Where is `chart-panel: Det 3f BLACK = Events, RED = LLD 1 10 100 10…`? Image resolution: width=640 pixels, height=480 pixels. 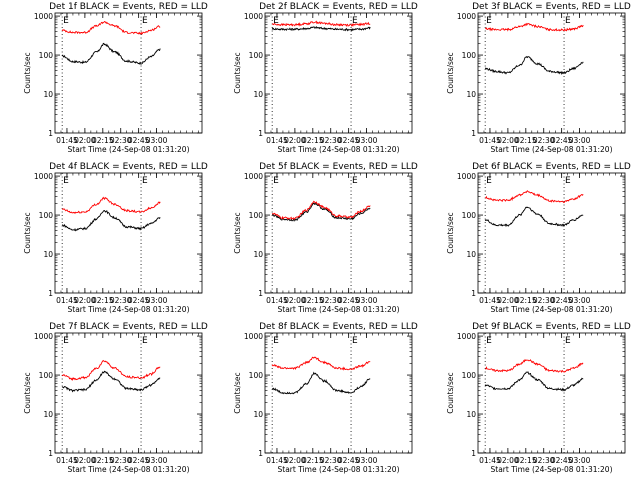 chart-panel: Det 3f BLACK = Events, RED = LLD 1 10 100 10… is located at coordinates (538, 78).